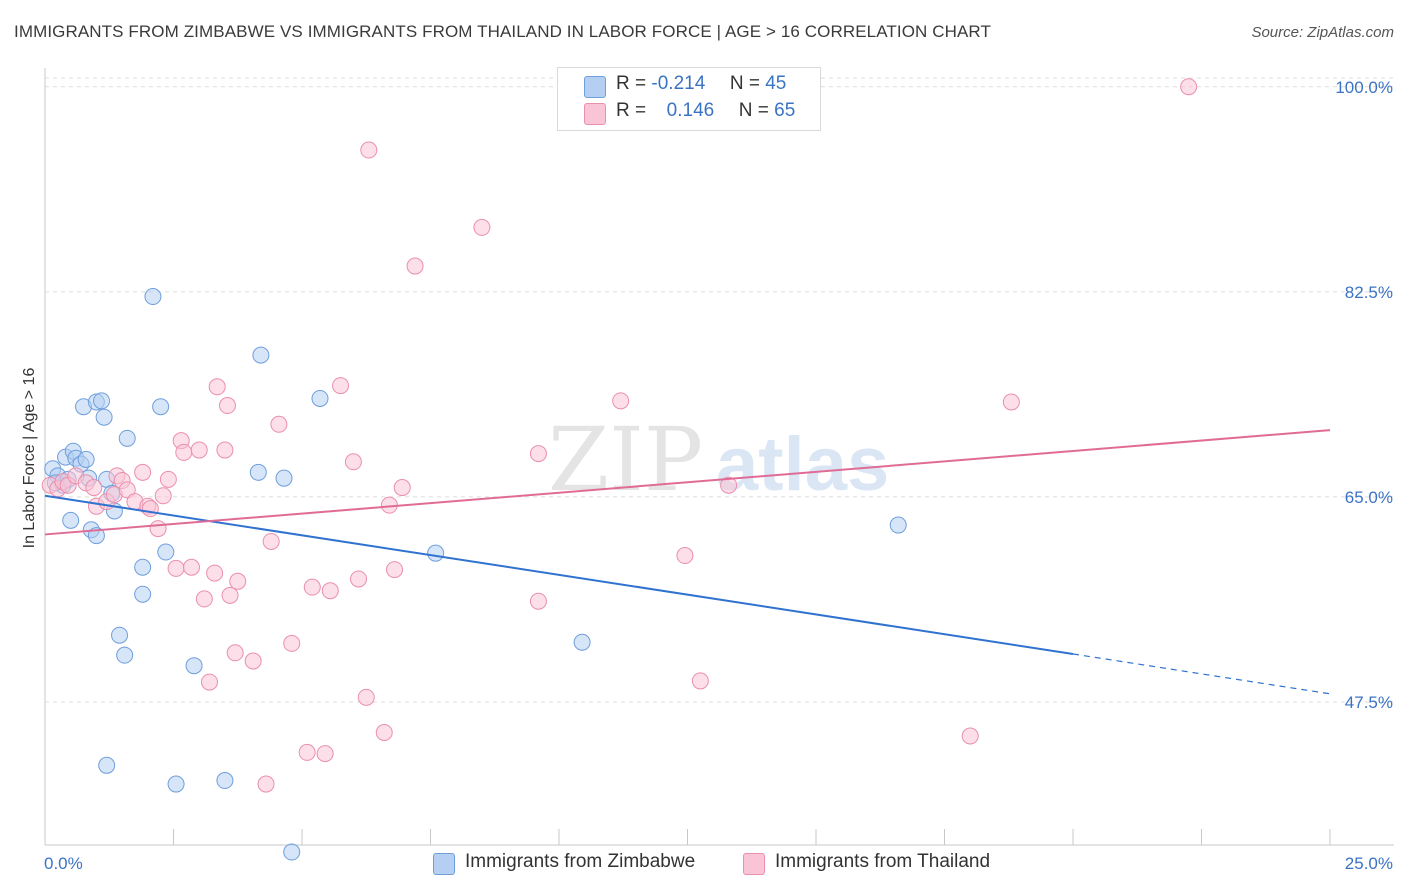 The width and height of the screenshot is (1406, 892). What do you see at coordinates (689, 99) in the screenshot?
I see `correlation-legend: R = -0.214 N = 45 R = 0.146 N = 65` at bounding box center [689, 99].